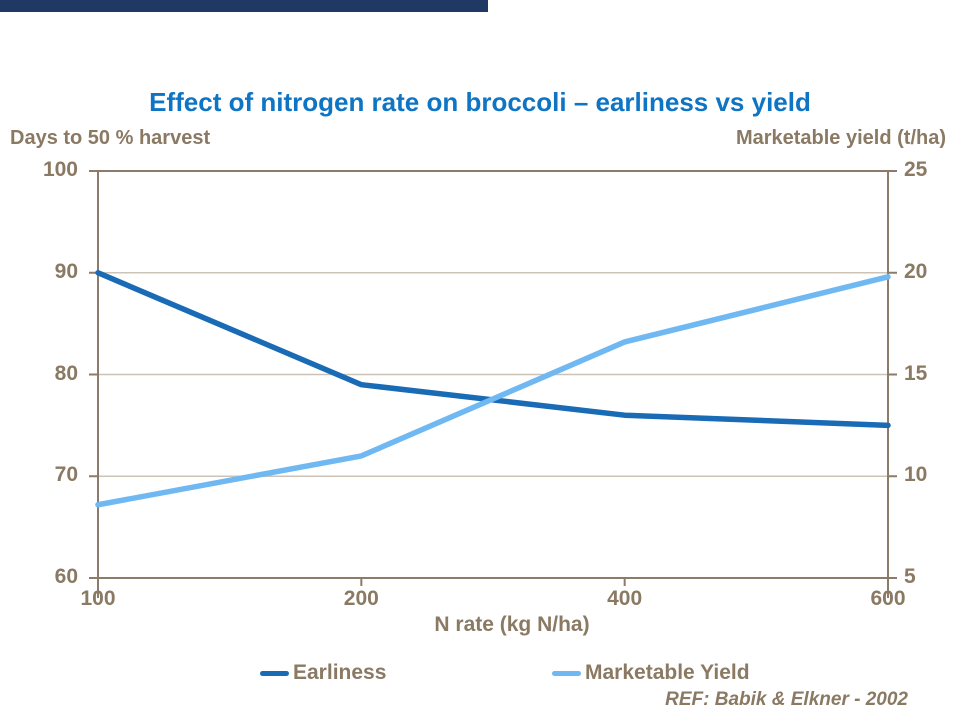  I want to click on right-axis-tick-label: 5, so click(910, 576).